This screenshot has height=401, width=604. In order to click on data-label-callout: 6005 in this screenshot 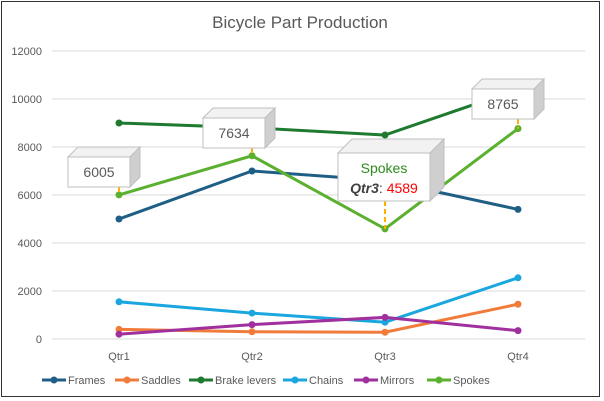, I will do `click(104, 170)`.